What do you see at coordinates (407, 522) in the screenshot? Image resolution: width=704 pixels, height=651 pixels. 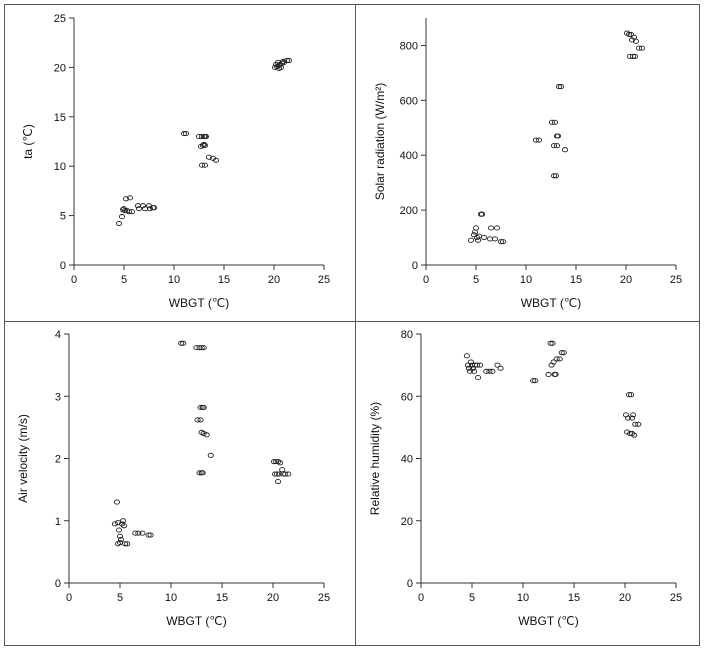 I see `y-tick-label: 20` at bounding box center [407, 522].